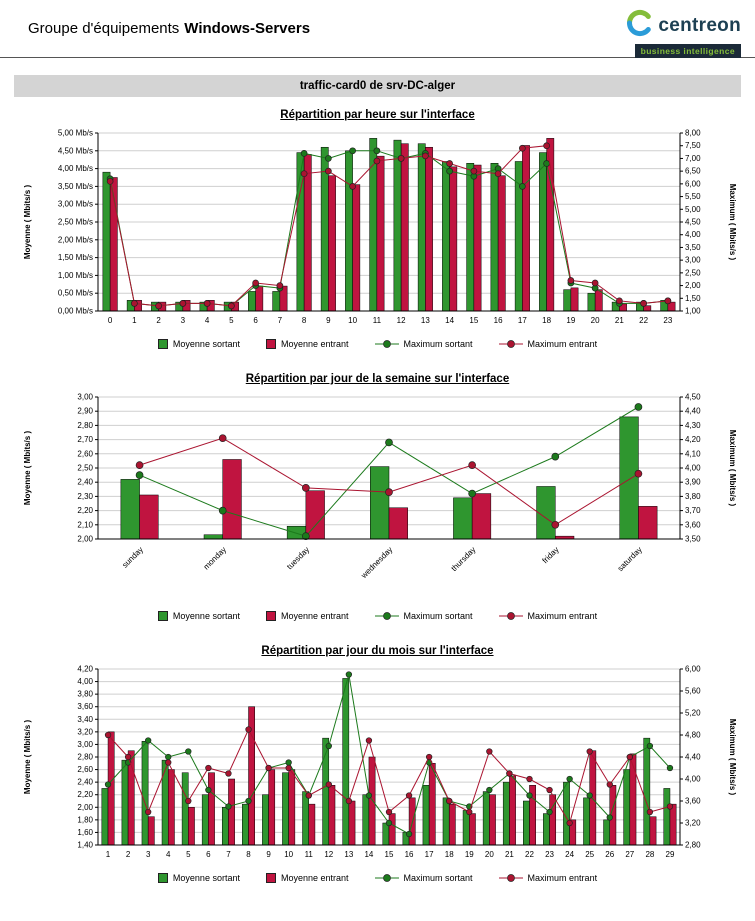 The height and width of the screenshot is (921, 755). I want to click on svg-text: thursday, so click(463, 559).